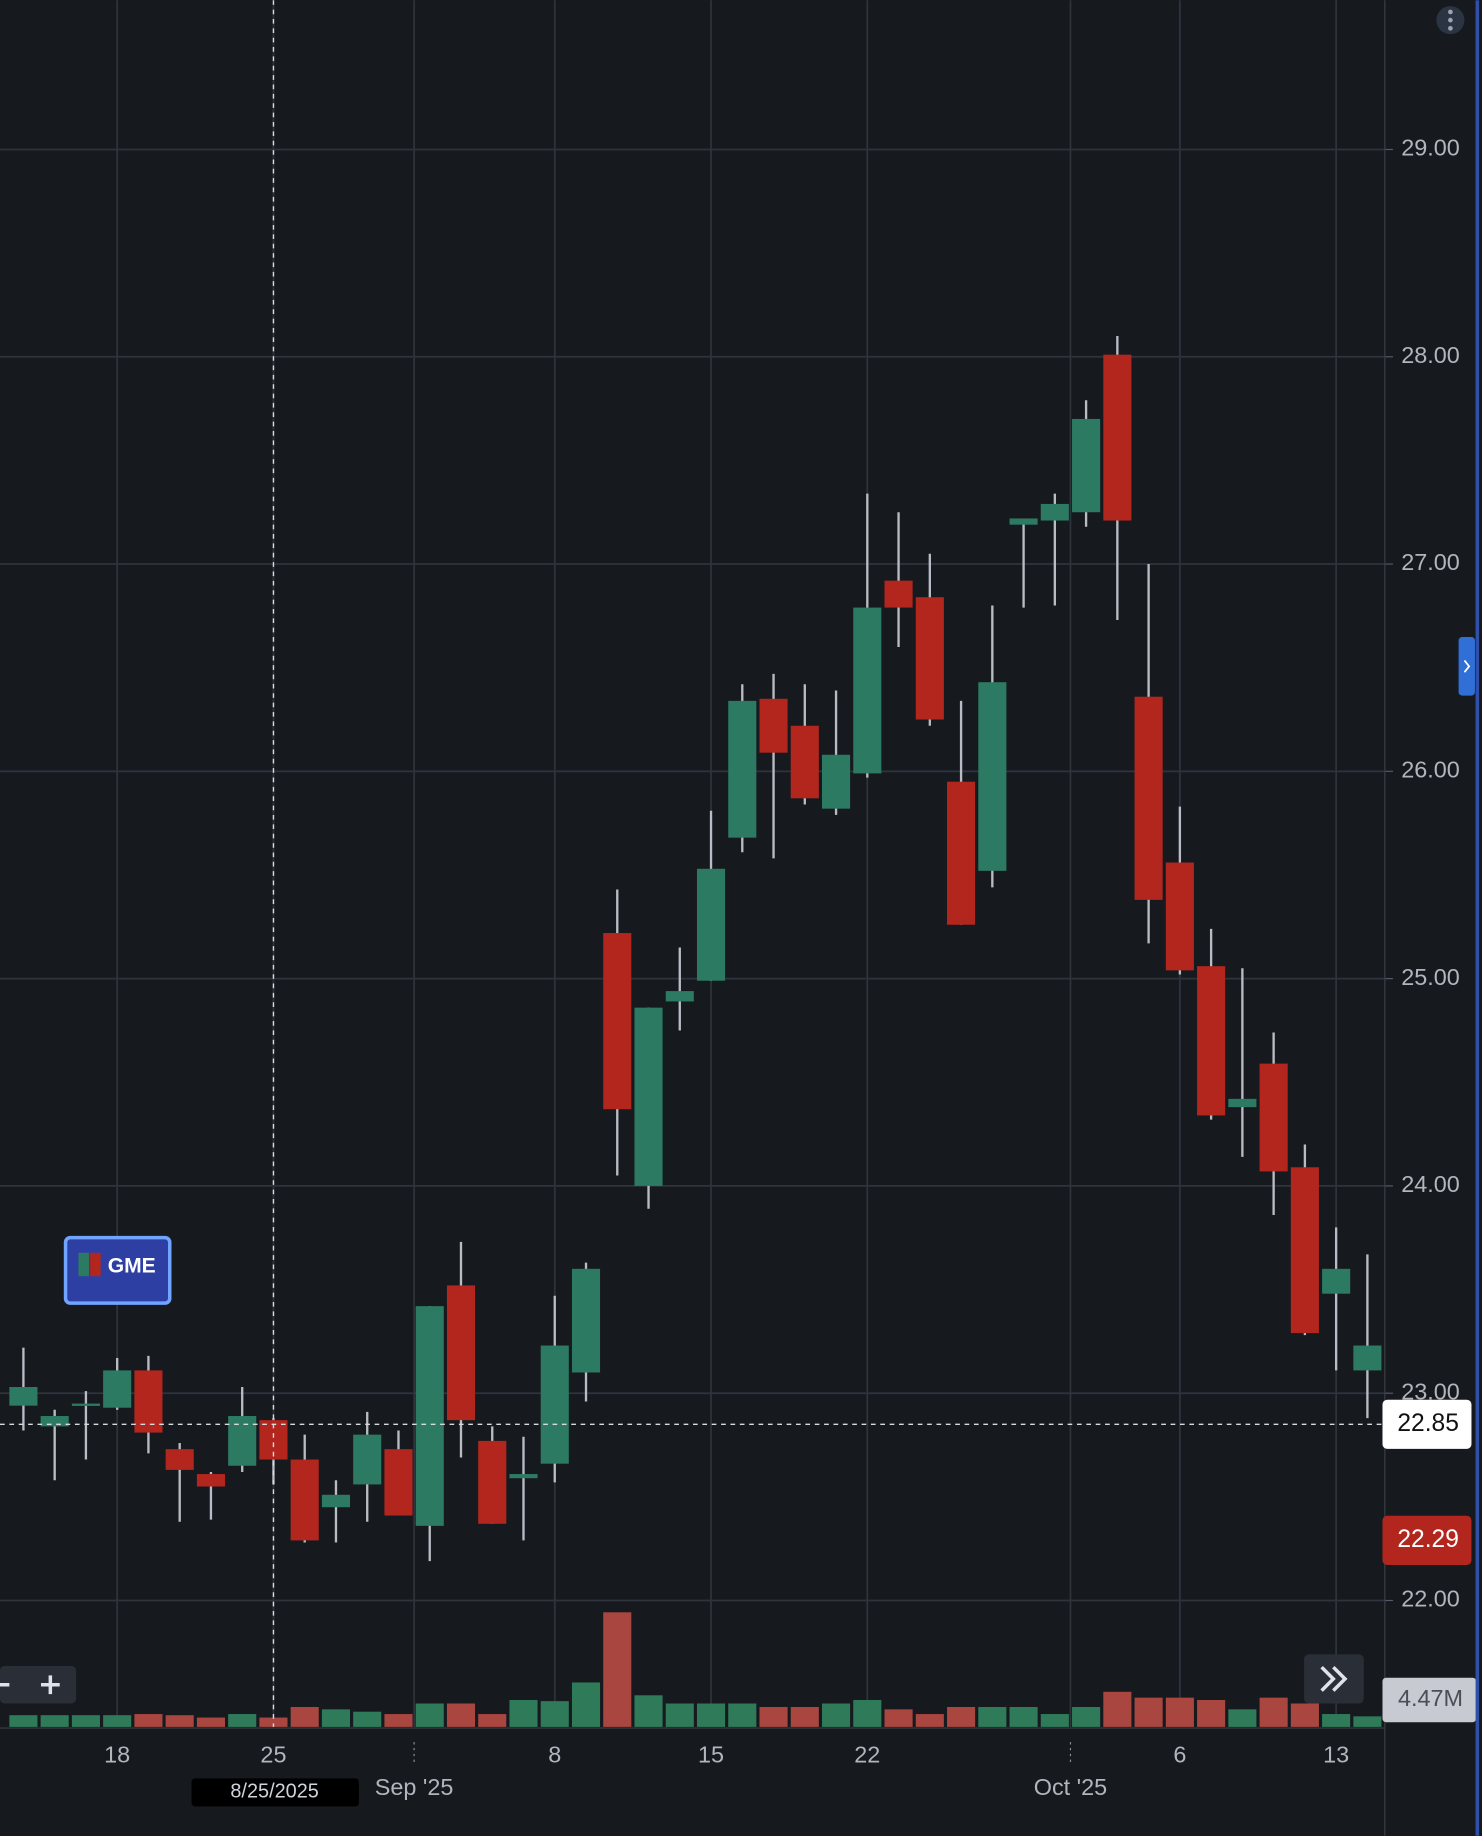 This screenshot has height=1836, width=1482. What do you see at coordinates (1430, 770) in the screenshot?
I see `y-tick-label: 26.00` at bounding box center [1430, 770].